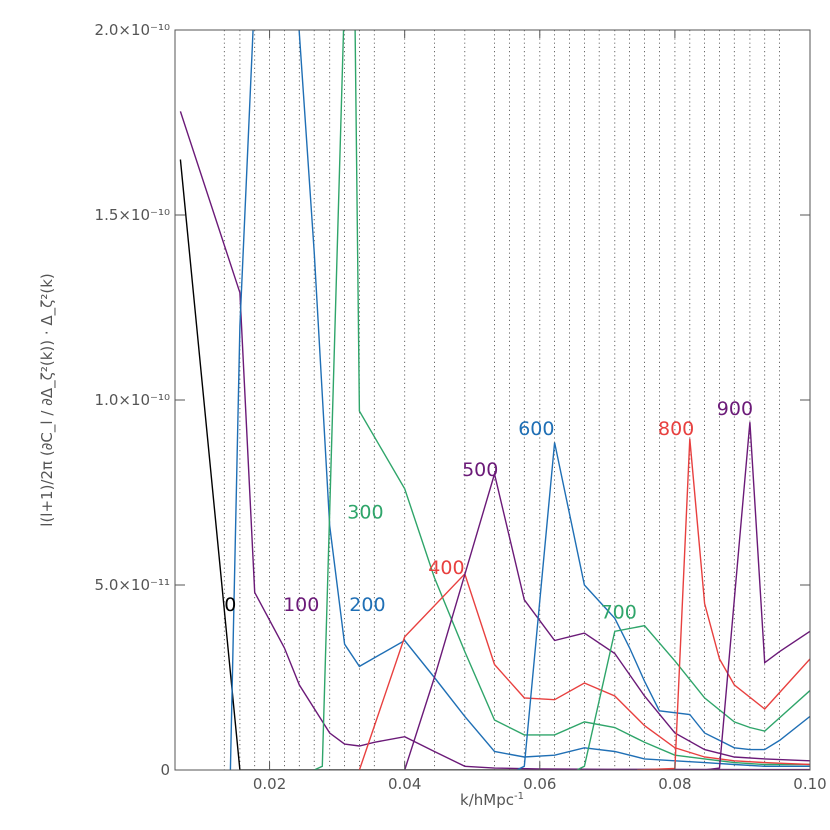  I want to click on curve-label-900: 900, so click(735, 409).